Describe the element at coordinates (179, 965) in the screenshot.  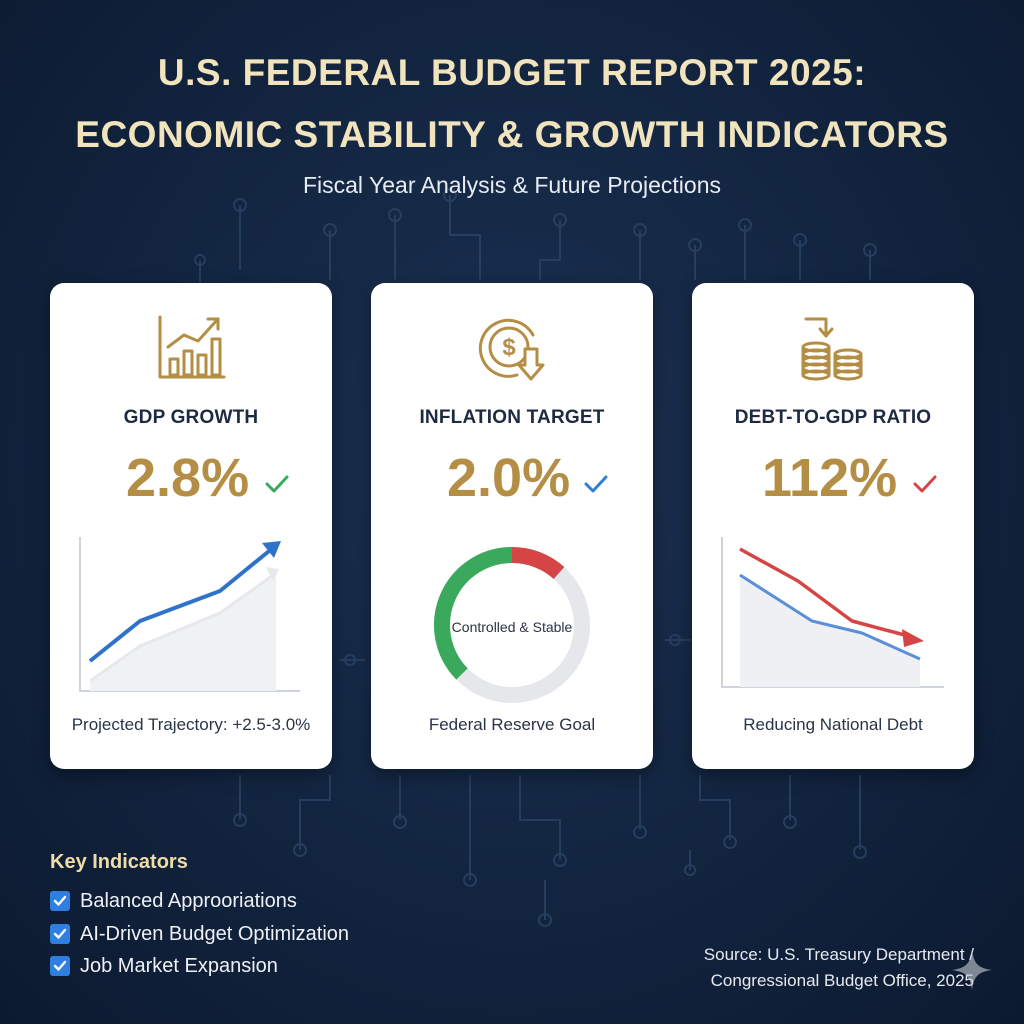
I see `key-indicator-label: Job Market Expansion` at that location.